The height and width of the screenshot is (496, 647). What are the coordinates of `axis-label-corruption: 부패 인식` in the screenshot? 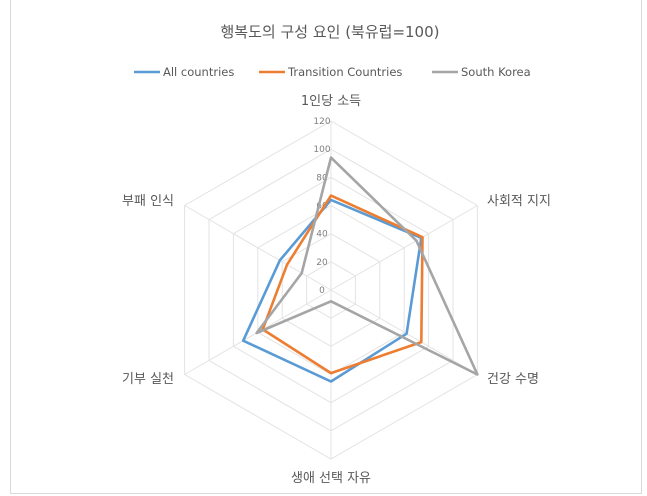 It's located at (148, 201).